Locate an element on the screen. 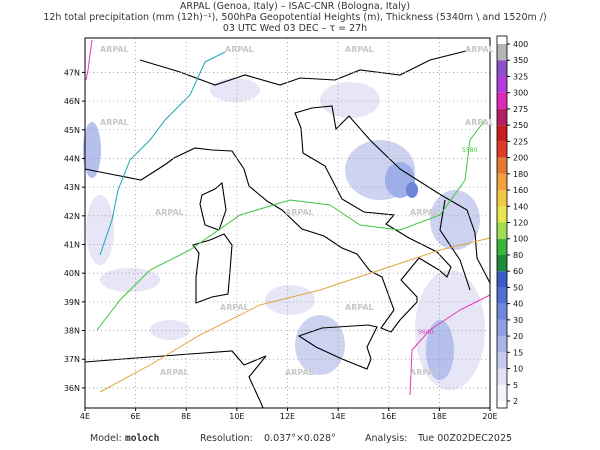 The width and height of the screenshot is (600, 450). colorbar-label: 350 is located at coordinates (520, 60).